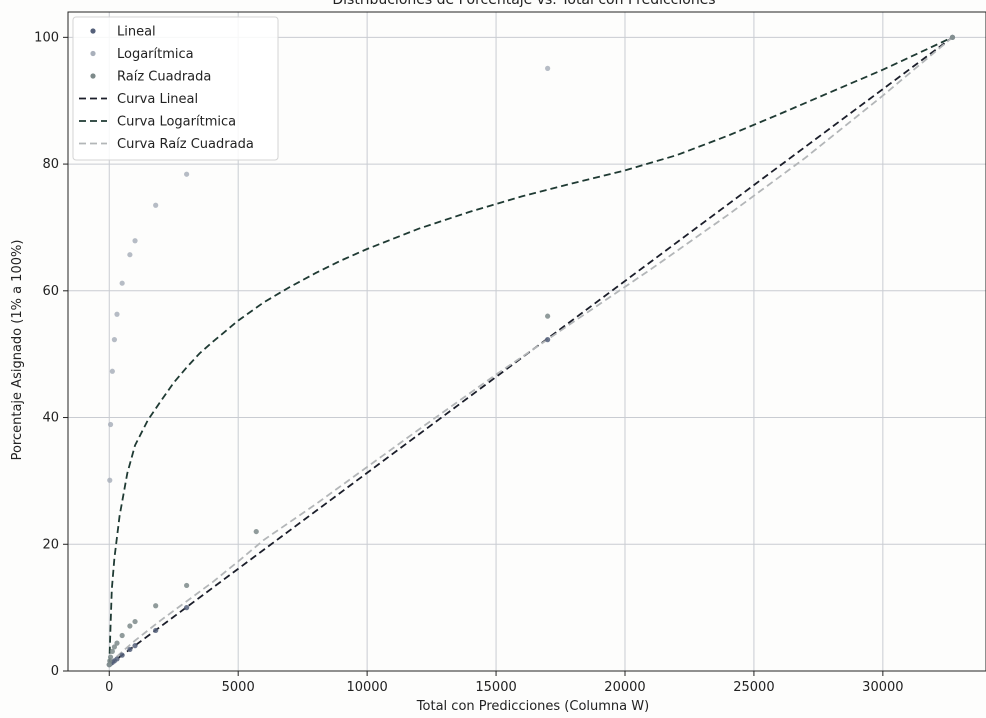  Describe the element at coordinates (93, 53) in the screenshot. I see `legend-marker-logaritmica` at that location.